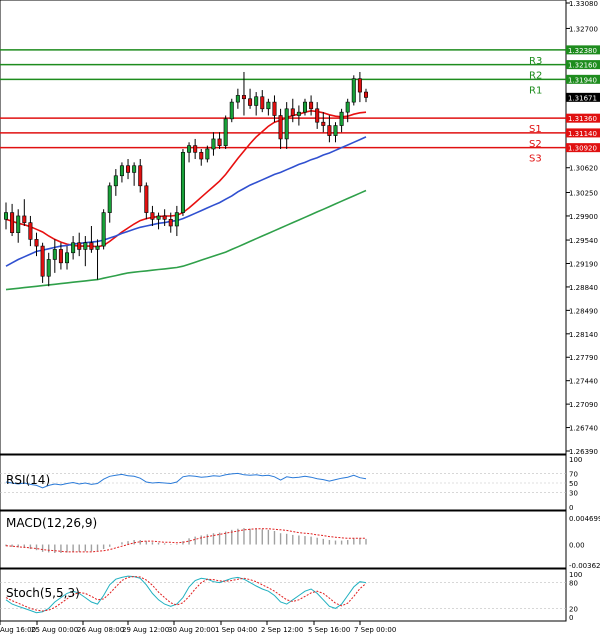  What do you see at coordinates (191, 630) in the screenshot?
I see `time-tick-label-4: 30 Aug 20:00` at bounding box center [191, 630].